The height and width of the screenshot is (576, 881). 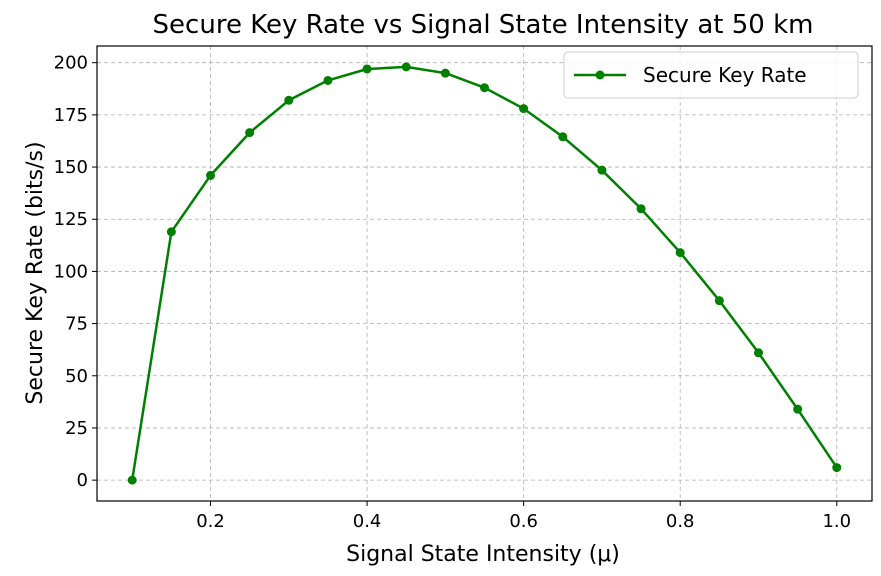 I want to click on legend-box, so click(x=711, y=75).